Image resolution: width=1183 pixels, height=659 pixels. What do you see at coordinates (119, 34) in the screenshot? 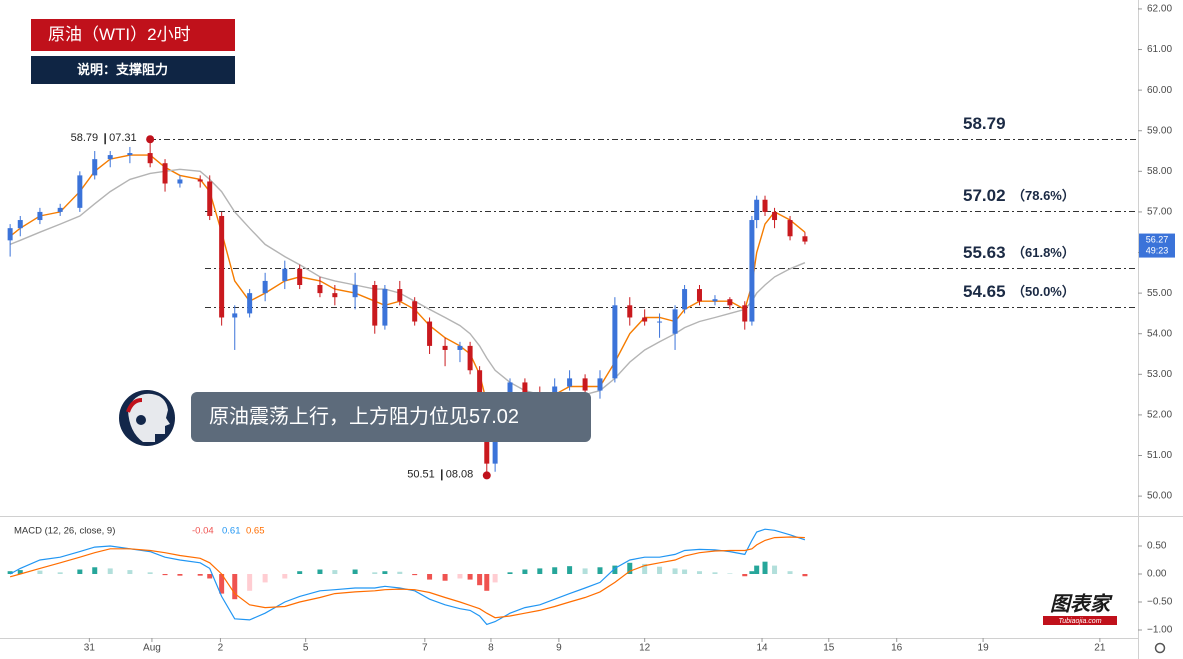
I see `title: 原油（WTI）2小时` at bounding box center [119, 34].